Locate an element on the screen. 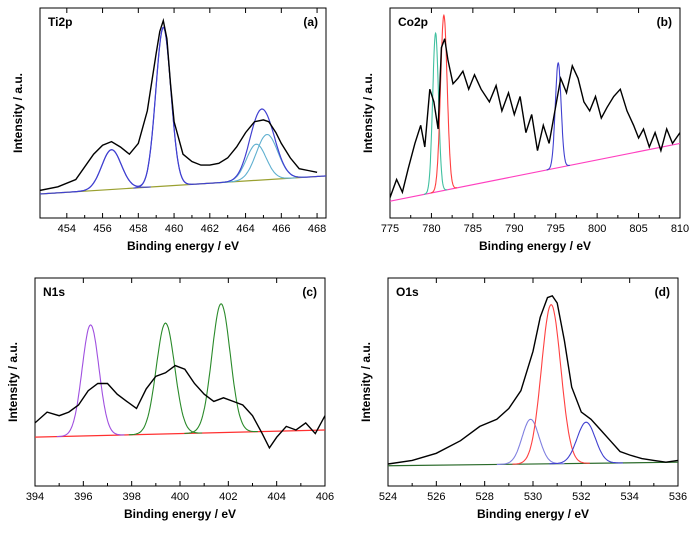 This screenshot has height=547, width=700. element-label: Ti2p is located at coordinates (60, 22).